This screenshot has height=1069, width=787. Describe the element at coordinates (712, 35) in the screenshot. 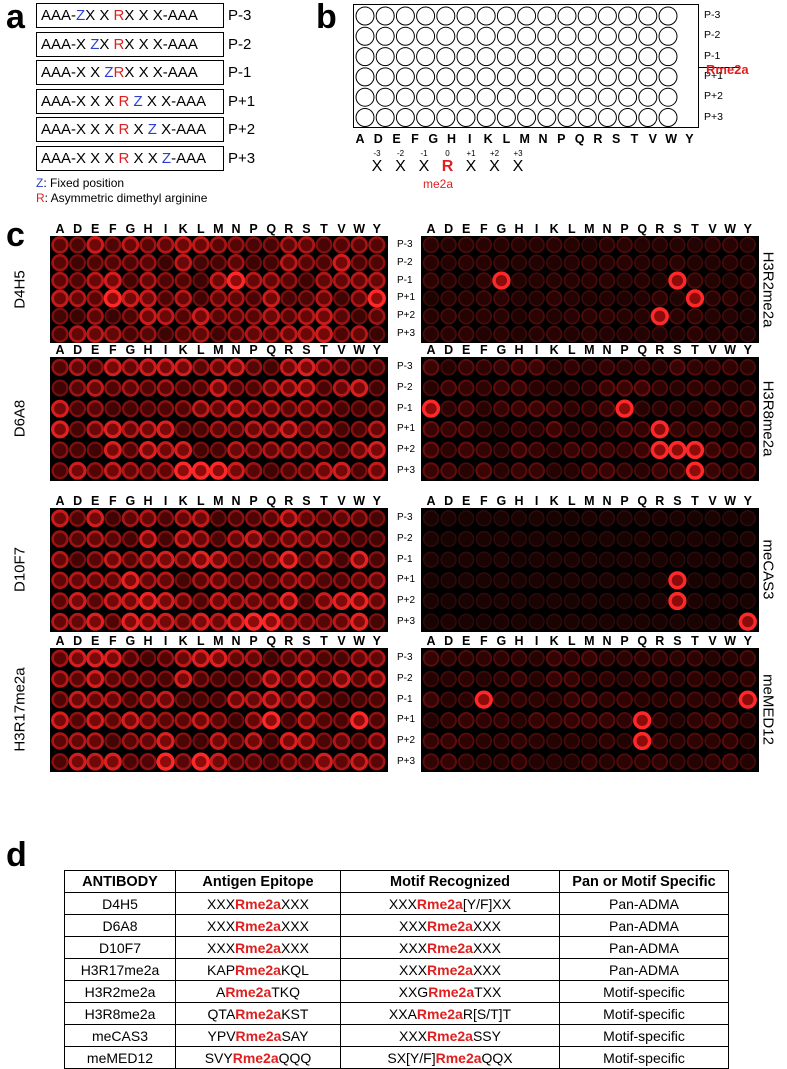

I see `plate-row-label: P-2` at that location.